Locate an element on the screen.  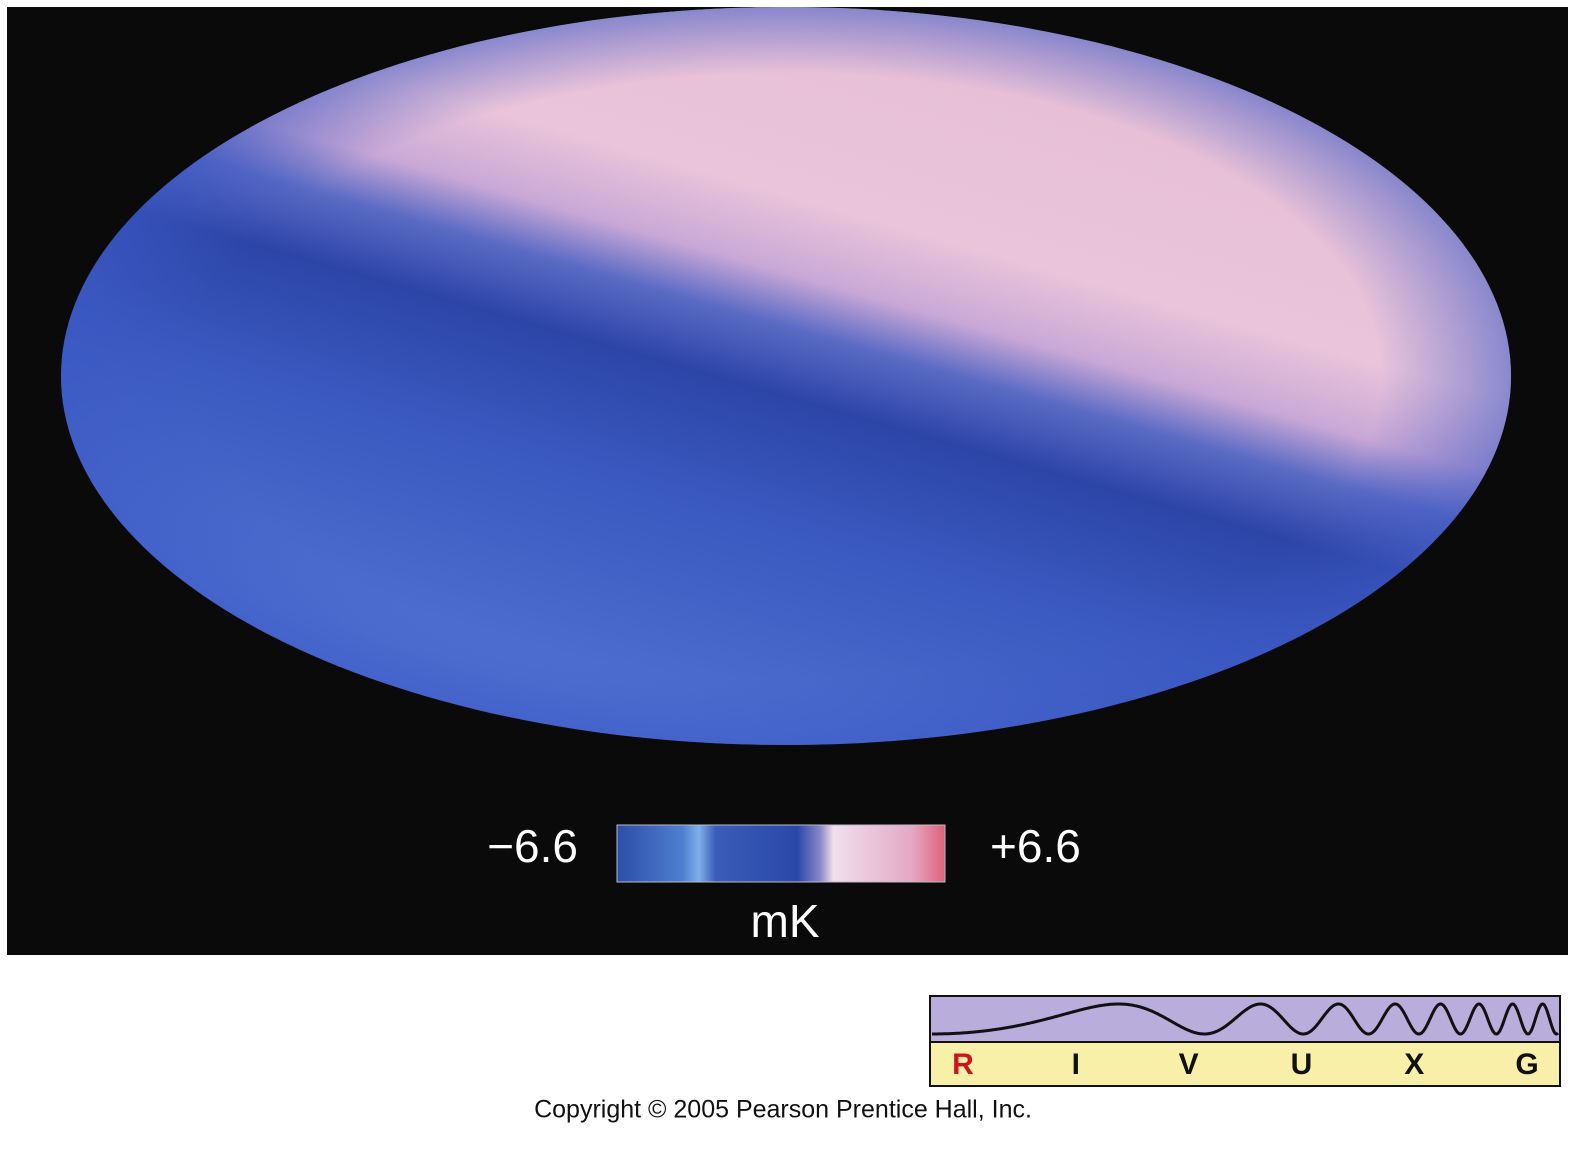
band-box is located at coordinates (1245, 1064).